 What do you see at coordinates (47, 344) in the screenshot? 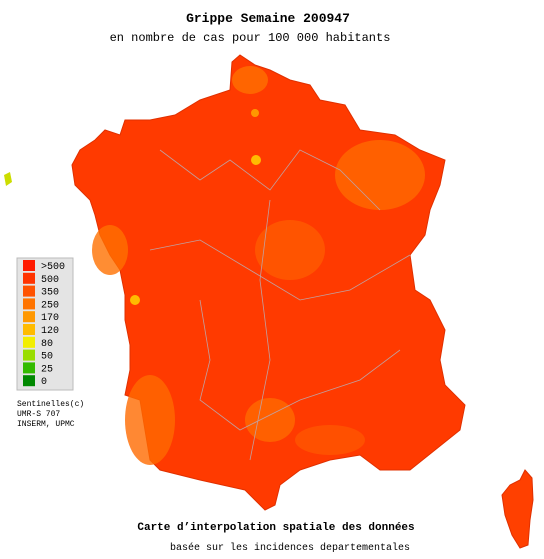
I see `legend-label: 80` at bounding box center [47, 344].